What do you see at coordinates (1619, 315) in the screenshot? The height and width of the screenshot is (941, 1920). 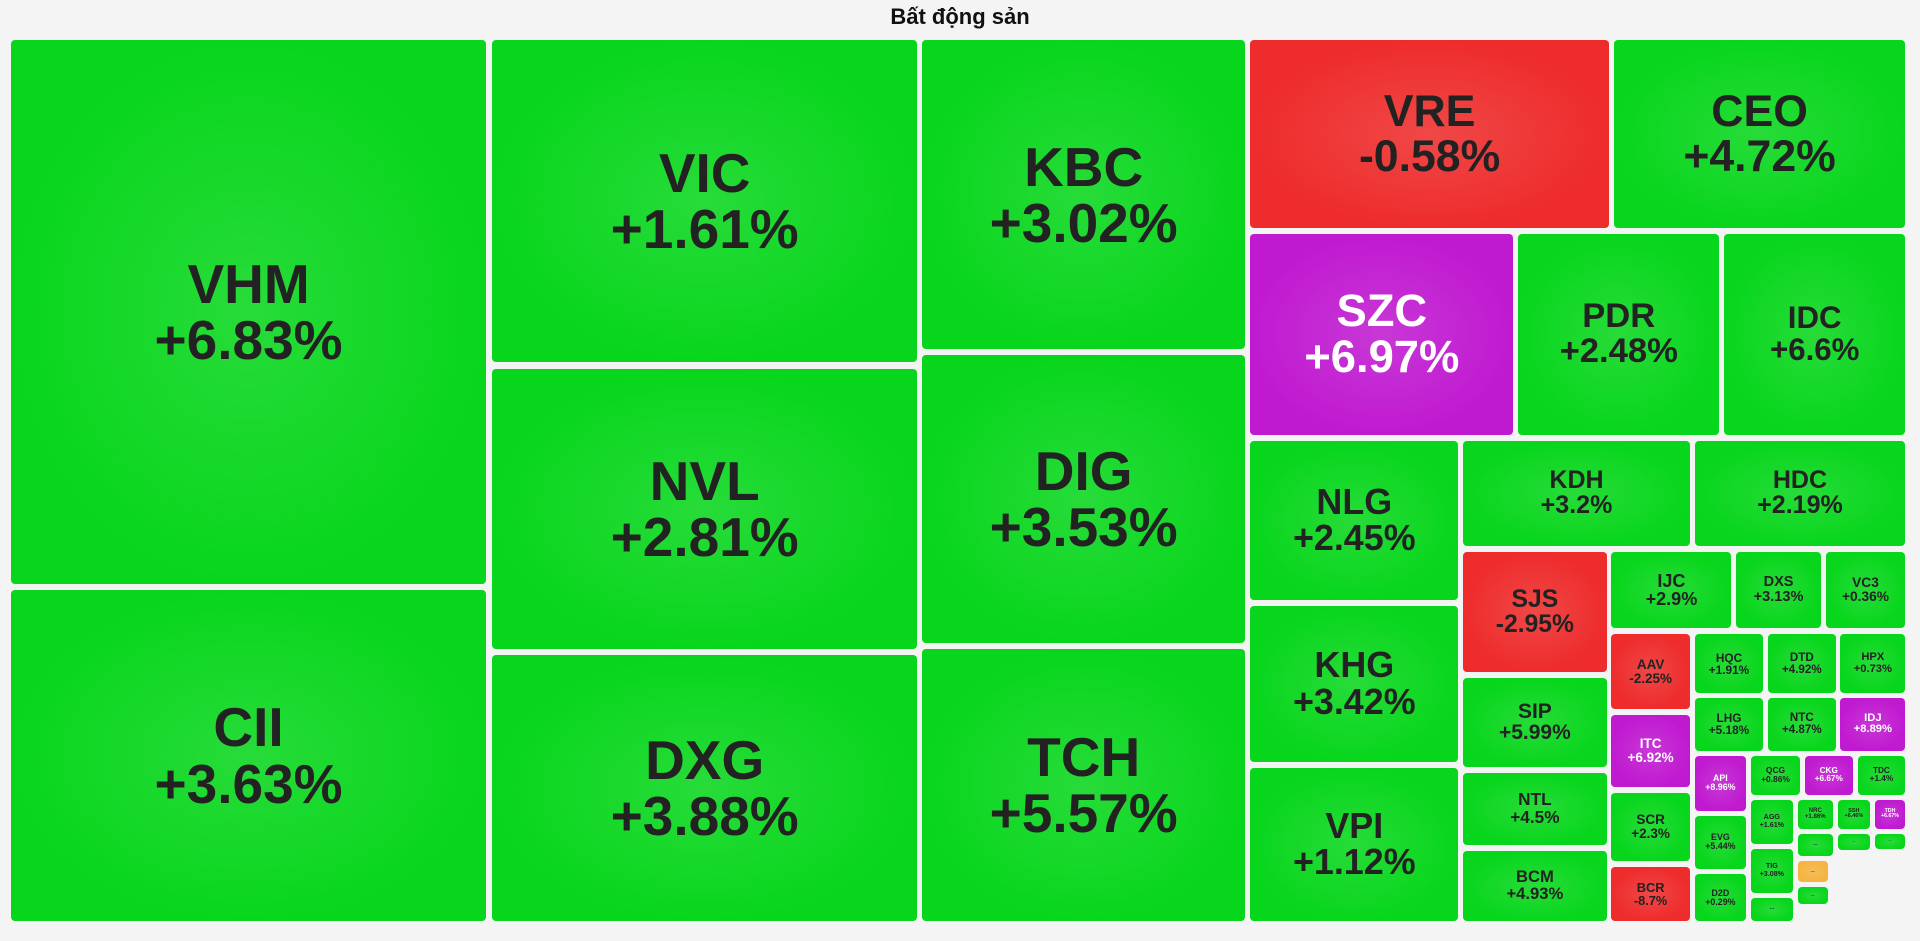 I see `ticker: PDR` at bounding box center [1619, 315].